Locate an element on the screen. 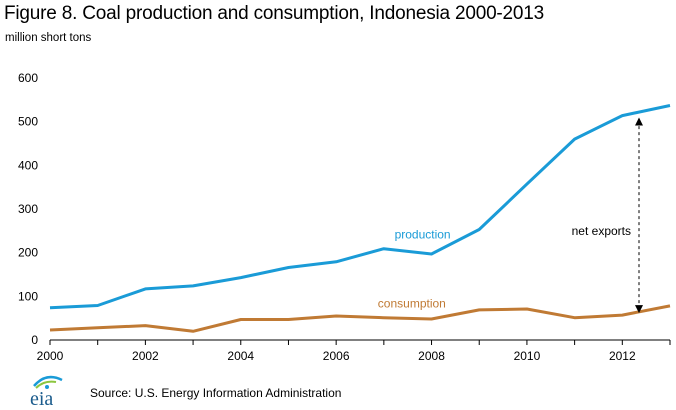  series-line-consumption is located at coordinates (360, 318).